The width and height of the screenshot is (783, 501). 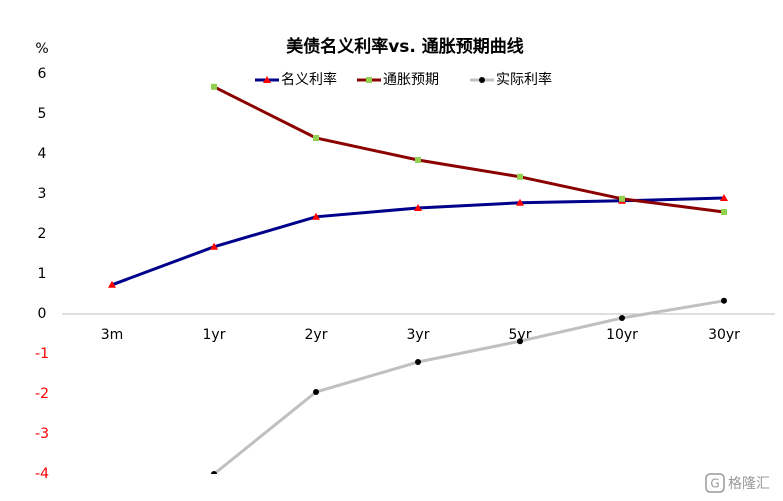 What do you see at coordinates (41, 49) in the screenshot?
I see `y-unit: %` at bounding box center [41, 49].